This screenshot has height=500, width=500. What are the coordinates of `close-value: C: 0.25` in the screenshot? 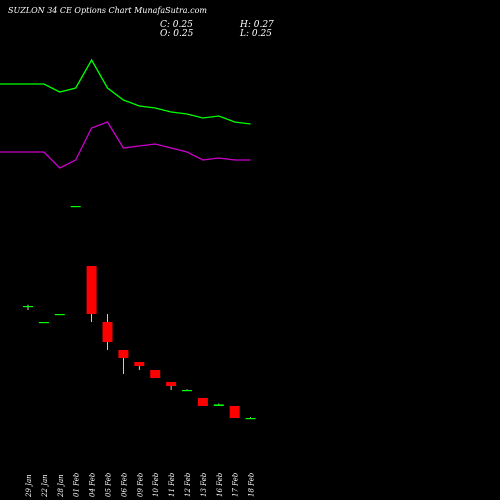 It's located at (176, 25).